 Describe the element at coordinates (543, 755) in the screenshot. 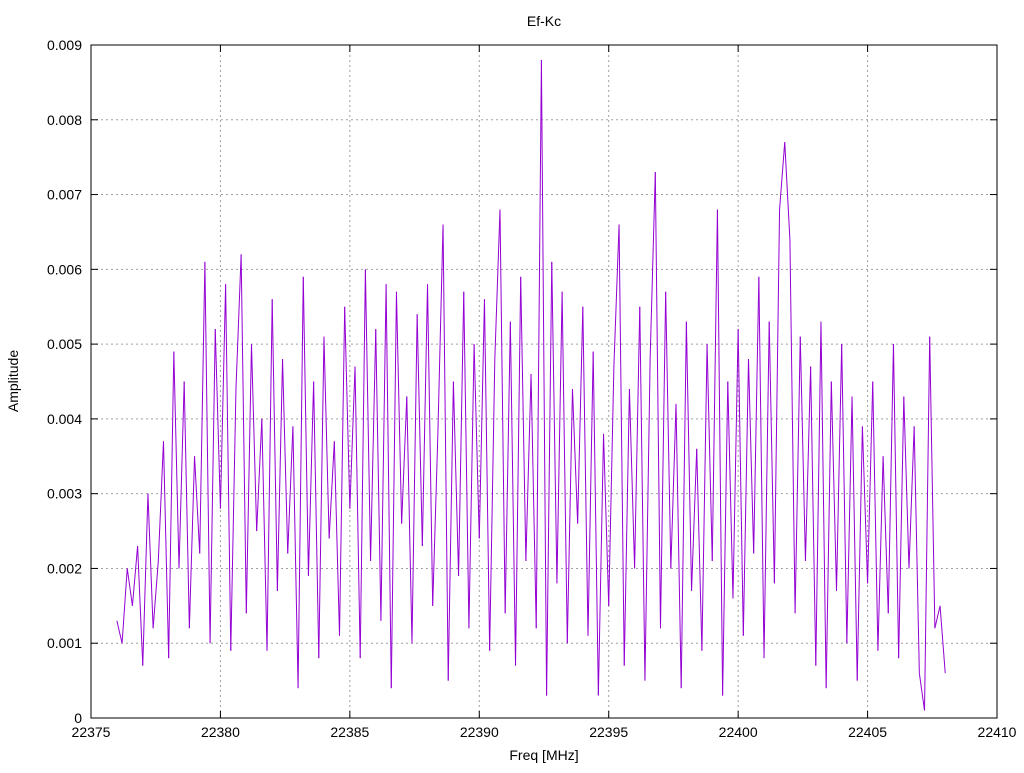

I see `x-axis-label: Freq [MHz]` at that location.